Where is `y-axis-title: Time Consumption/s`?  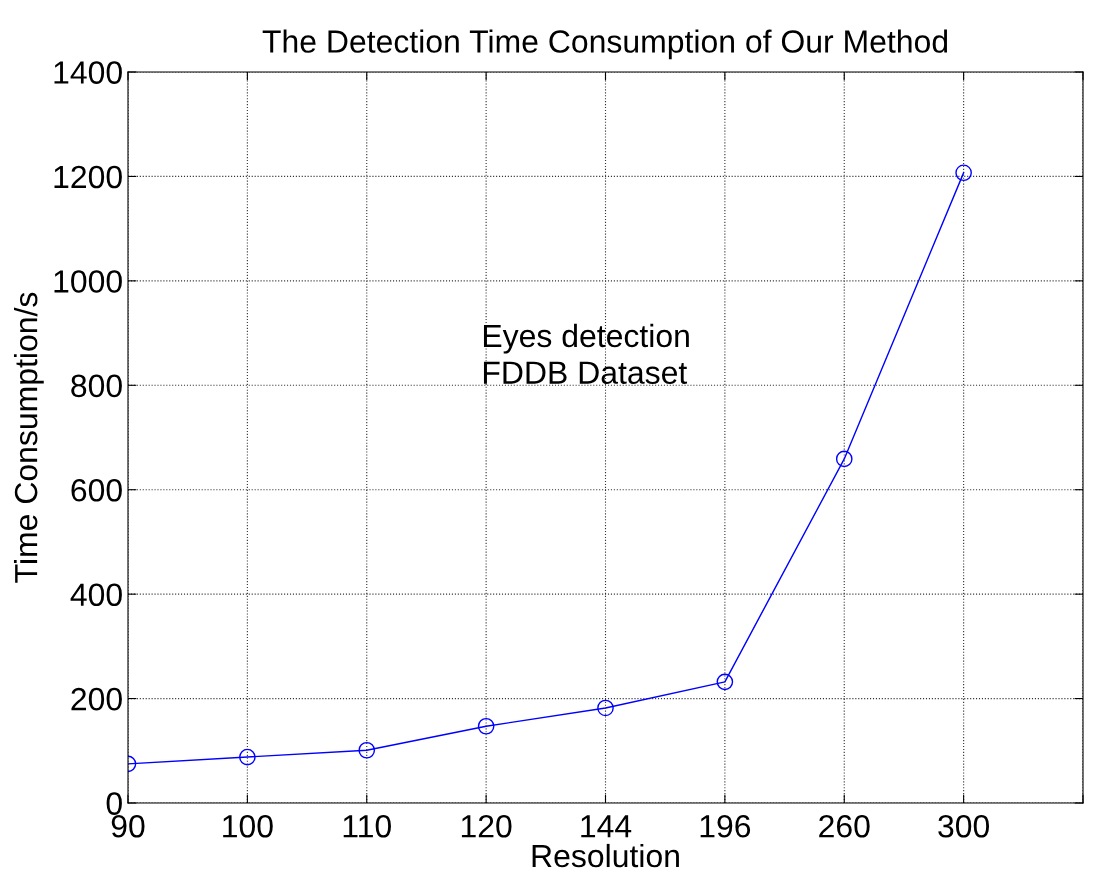 y-axis-title: Time Consumption/s is located at coordinates (28, 437).